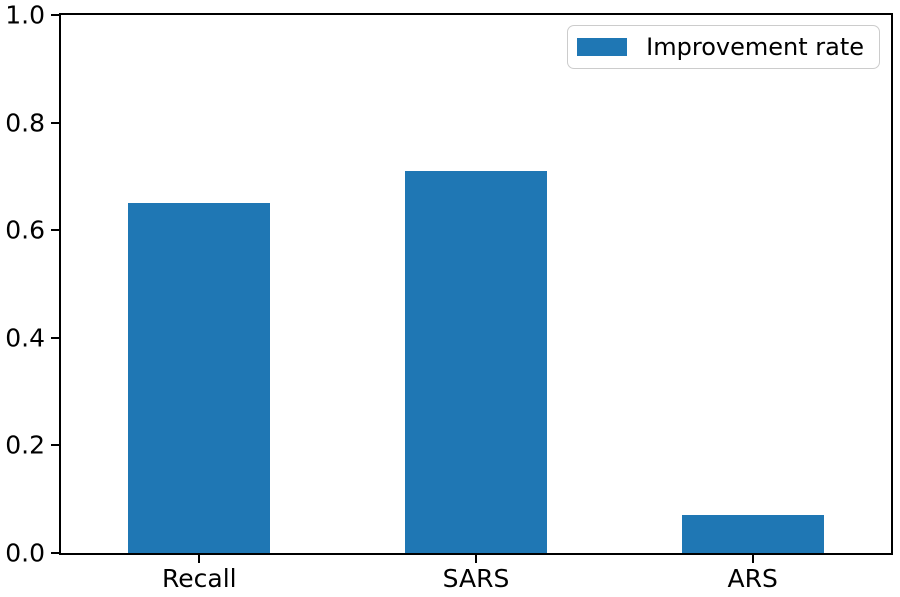  Describe the element at coordinates (752, 578) in the screenshot. I see `x-tick-label-ars: ARS` at that location.